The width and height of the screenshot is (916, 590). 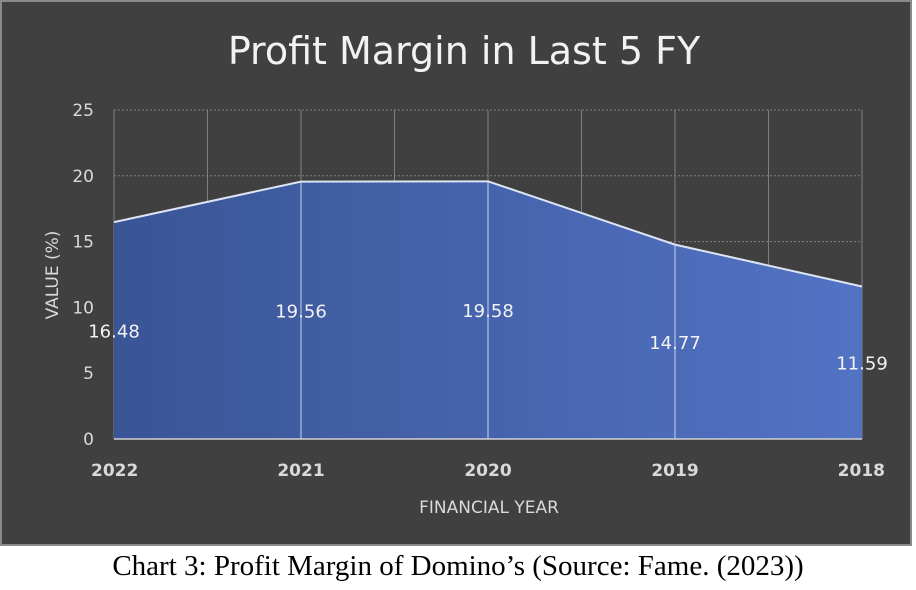 What do you see at coordinates (114, 332) in the screenshot?
I see `data-label: 16.48` at bounding box center [114, 332].